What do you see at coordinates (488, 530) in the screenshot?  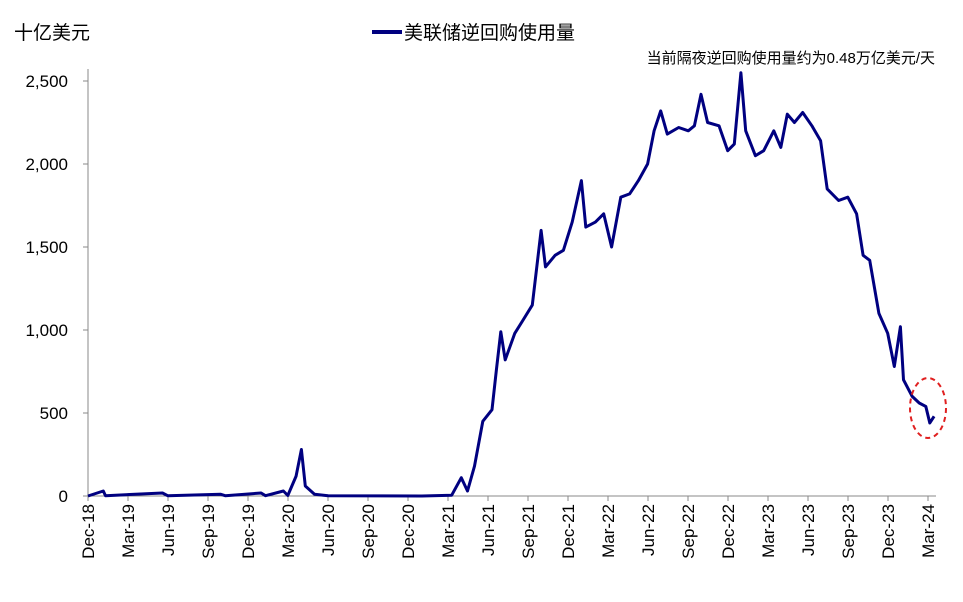 I see `x-tick-label: Jun-21` at bounding box center [488, 530].